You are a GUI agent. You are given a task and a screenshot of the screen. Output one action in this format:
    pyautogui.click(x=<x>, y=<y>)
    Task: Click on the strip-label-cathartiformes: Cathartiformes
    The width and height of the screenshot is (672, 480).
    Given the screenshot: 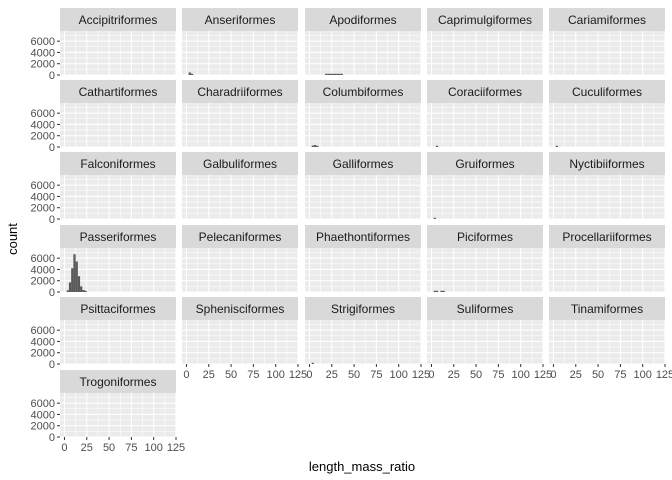 What is the action you would take?
    pyautogui.click(x=118, y=92)
    